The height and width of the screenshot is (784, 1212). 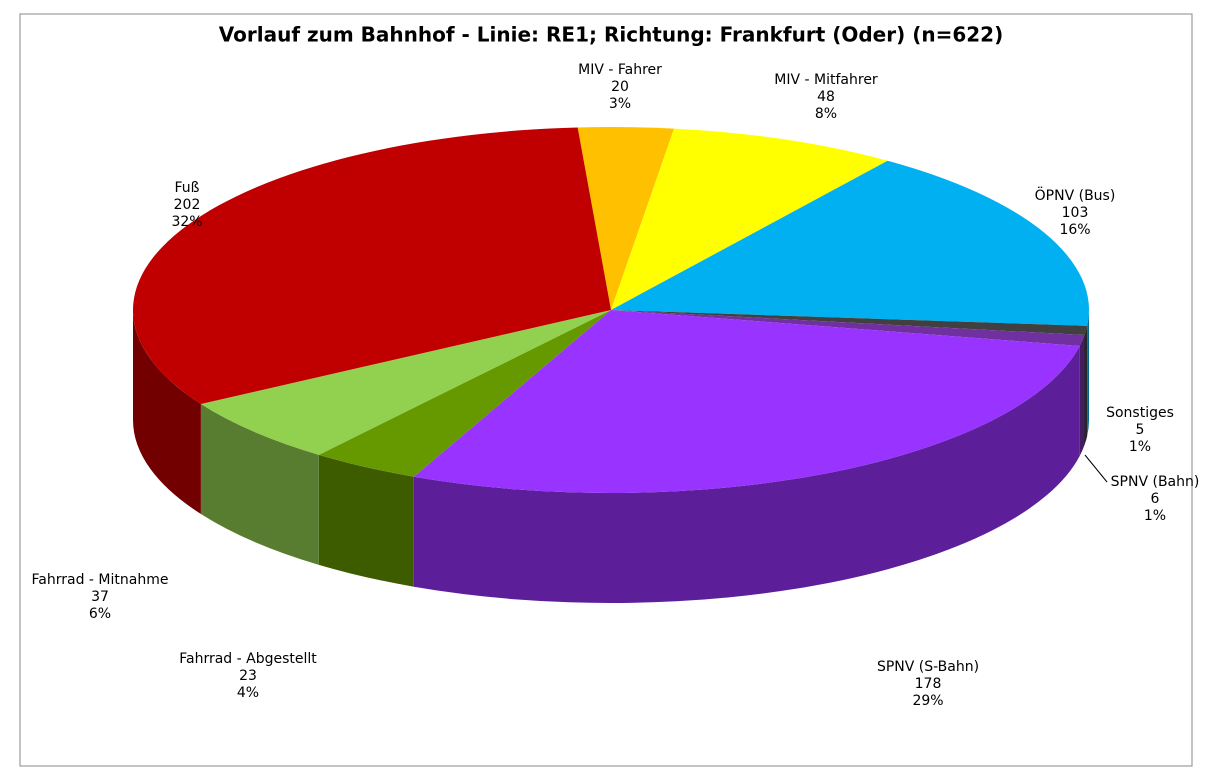 I want to click on data-label-value: 103, so click(x=1075, y=213).